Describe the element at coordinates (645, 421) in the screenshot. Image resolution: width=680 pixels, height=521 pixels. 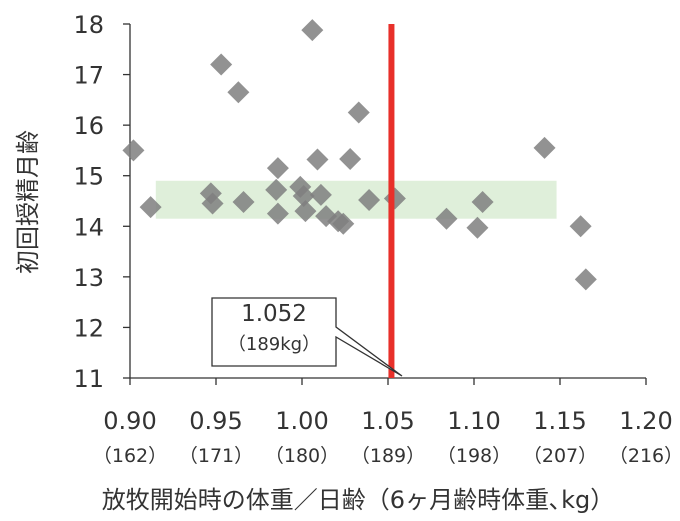
I see `x-tick-label: 1.20` at that location.